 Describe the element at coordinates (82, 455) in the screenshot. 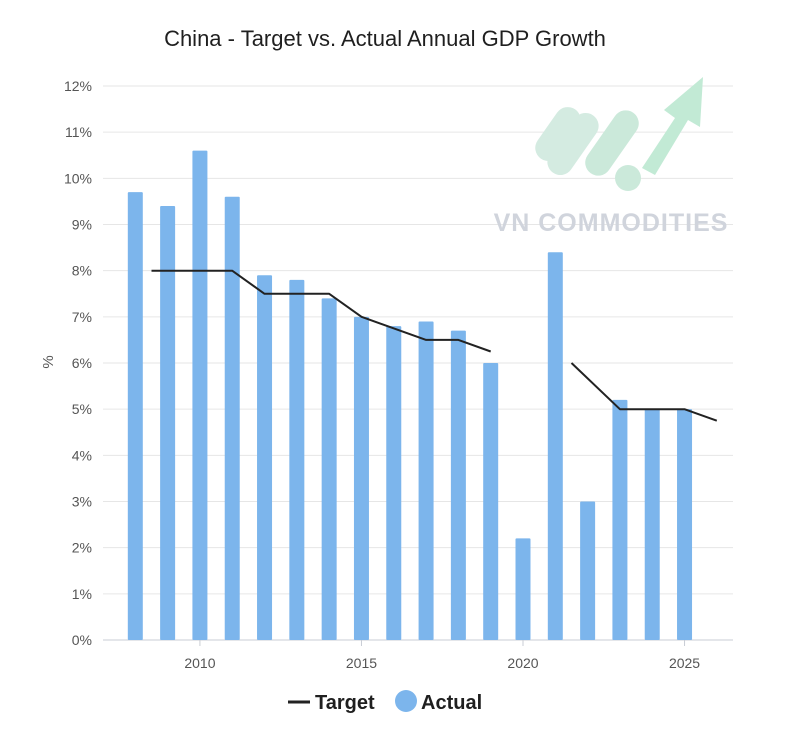

I see `y-tick-label: 4%` at that location.